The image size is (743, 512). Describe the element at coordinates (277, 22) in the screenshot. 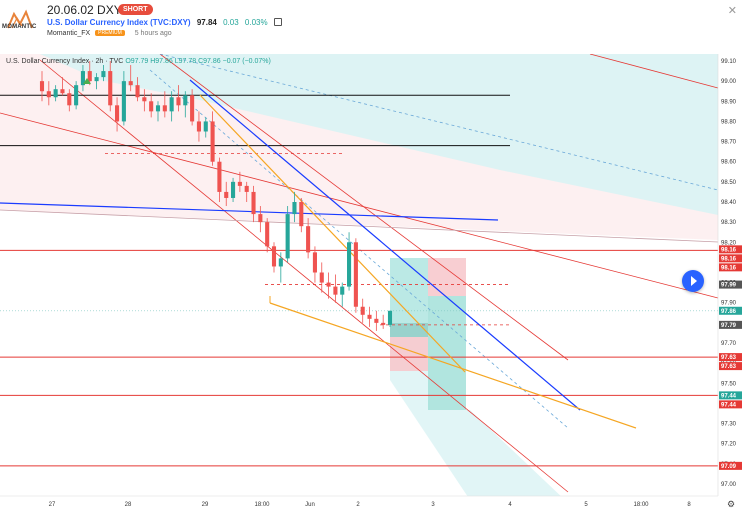

I see `add-to-watchlist-icon` at that location.